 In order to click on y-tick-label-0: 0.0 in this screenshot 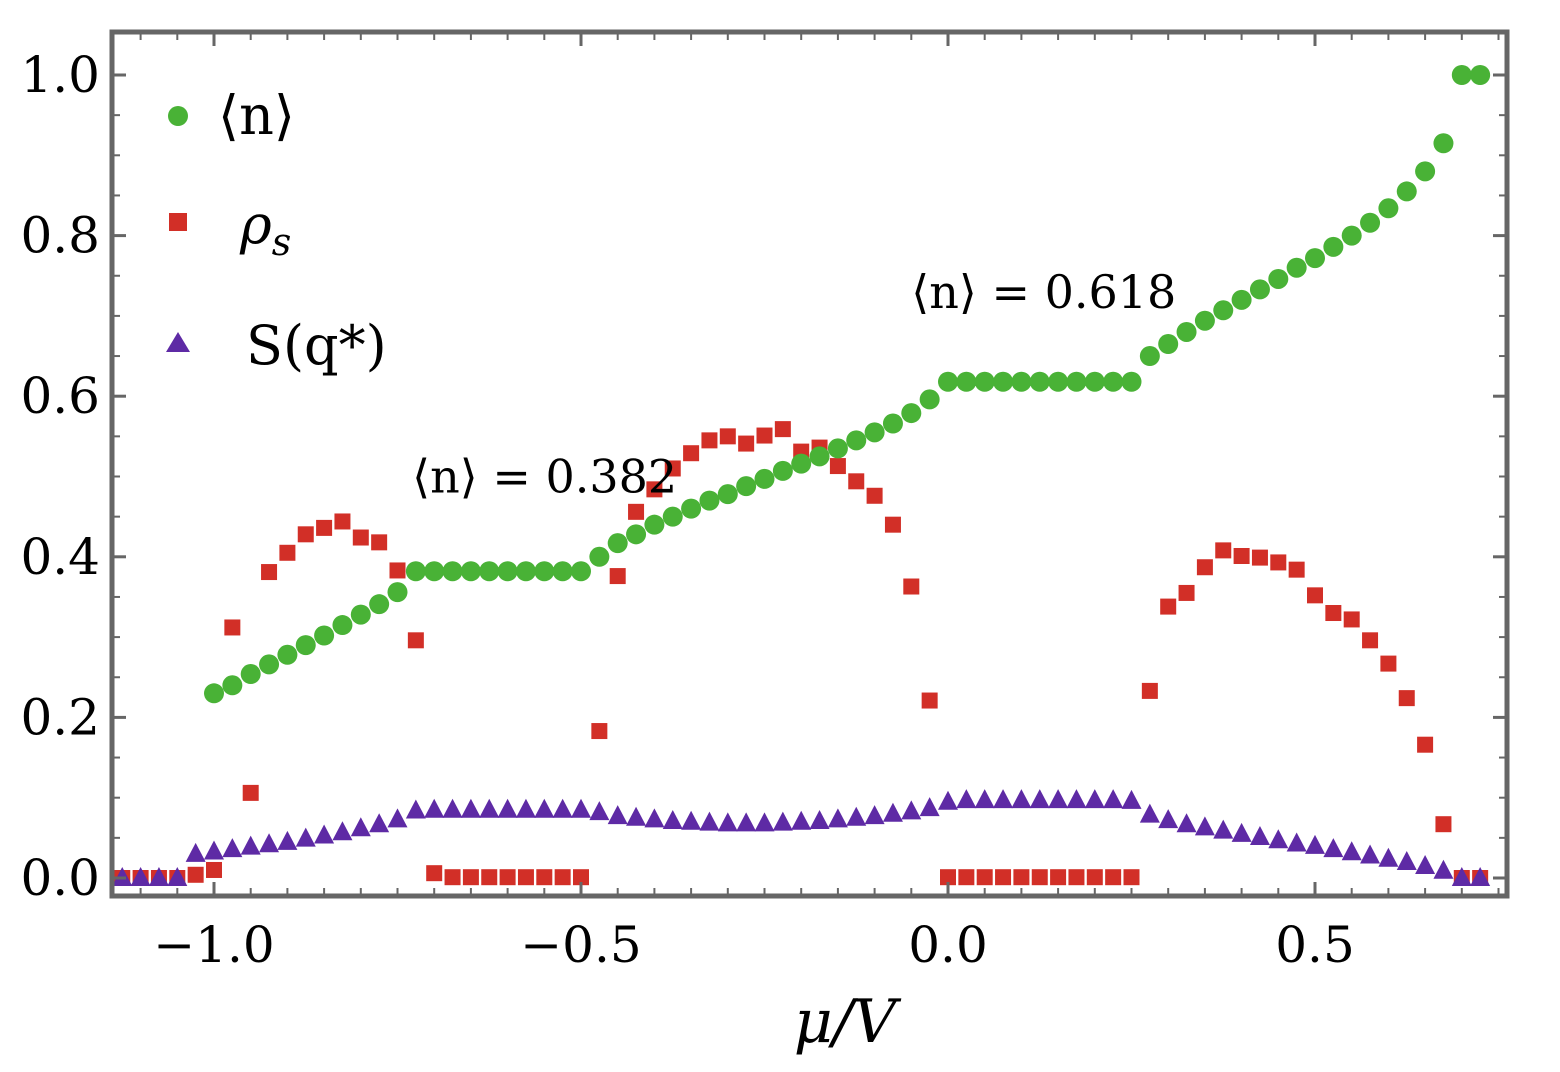, I will do `click(60, 878)`.